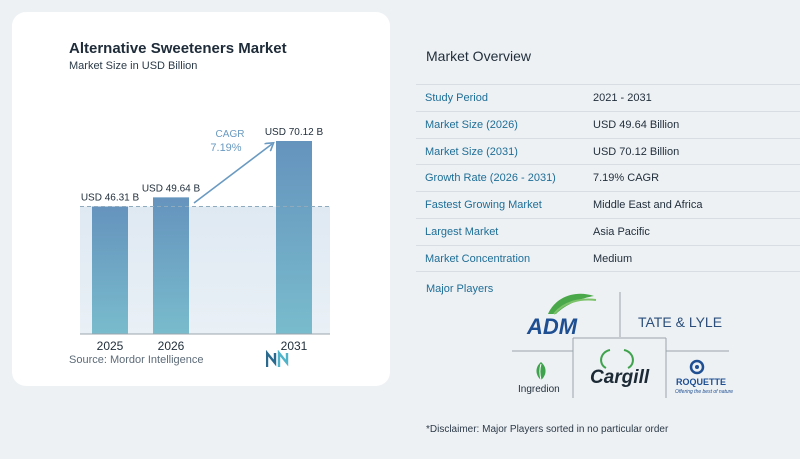 The width and height of the screenshot is (800, 459). I want to click on source-text: Source: Mordor Intelligence, so click(136, 360).